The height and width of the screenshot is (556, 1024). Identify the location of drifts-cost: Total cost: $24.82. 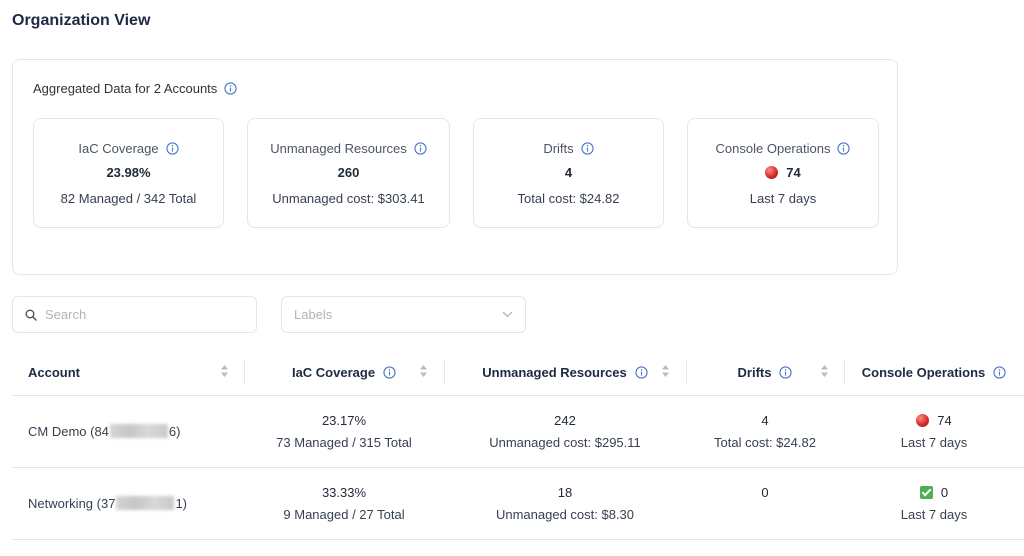
(765, 442).